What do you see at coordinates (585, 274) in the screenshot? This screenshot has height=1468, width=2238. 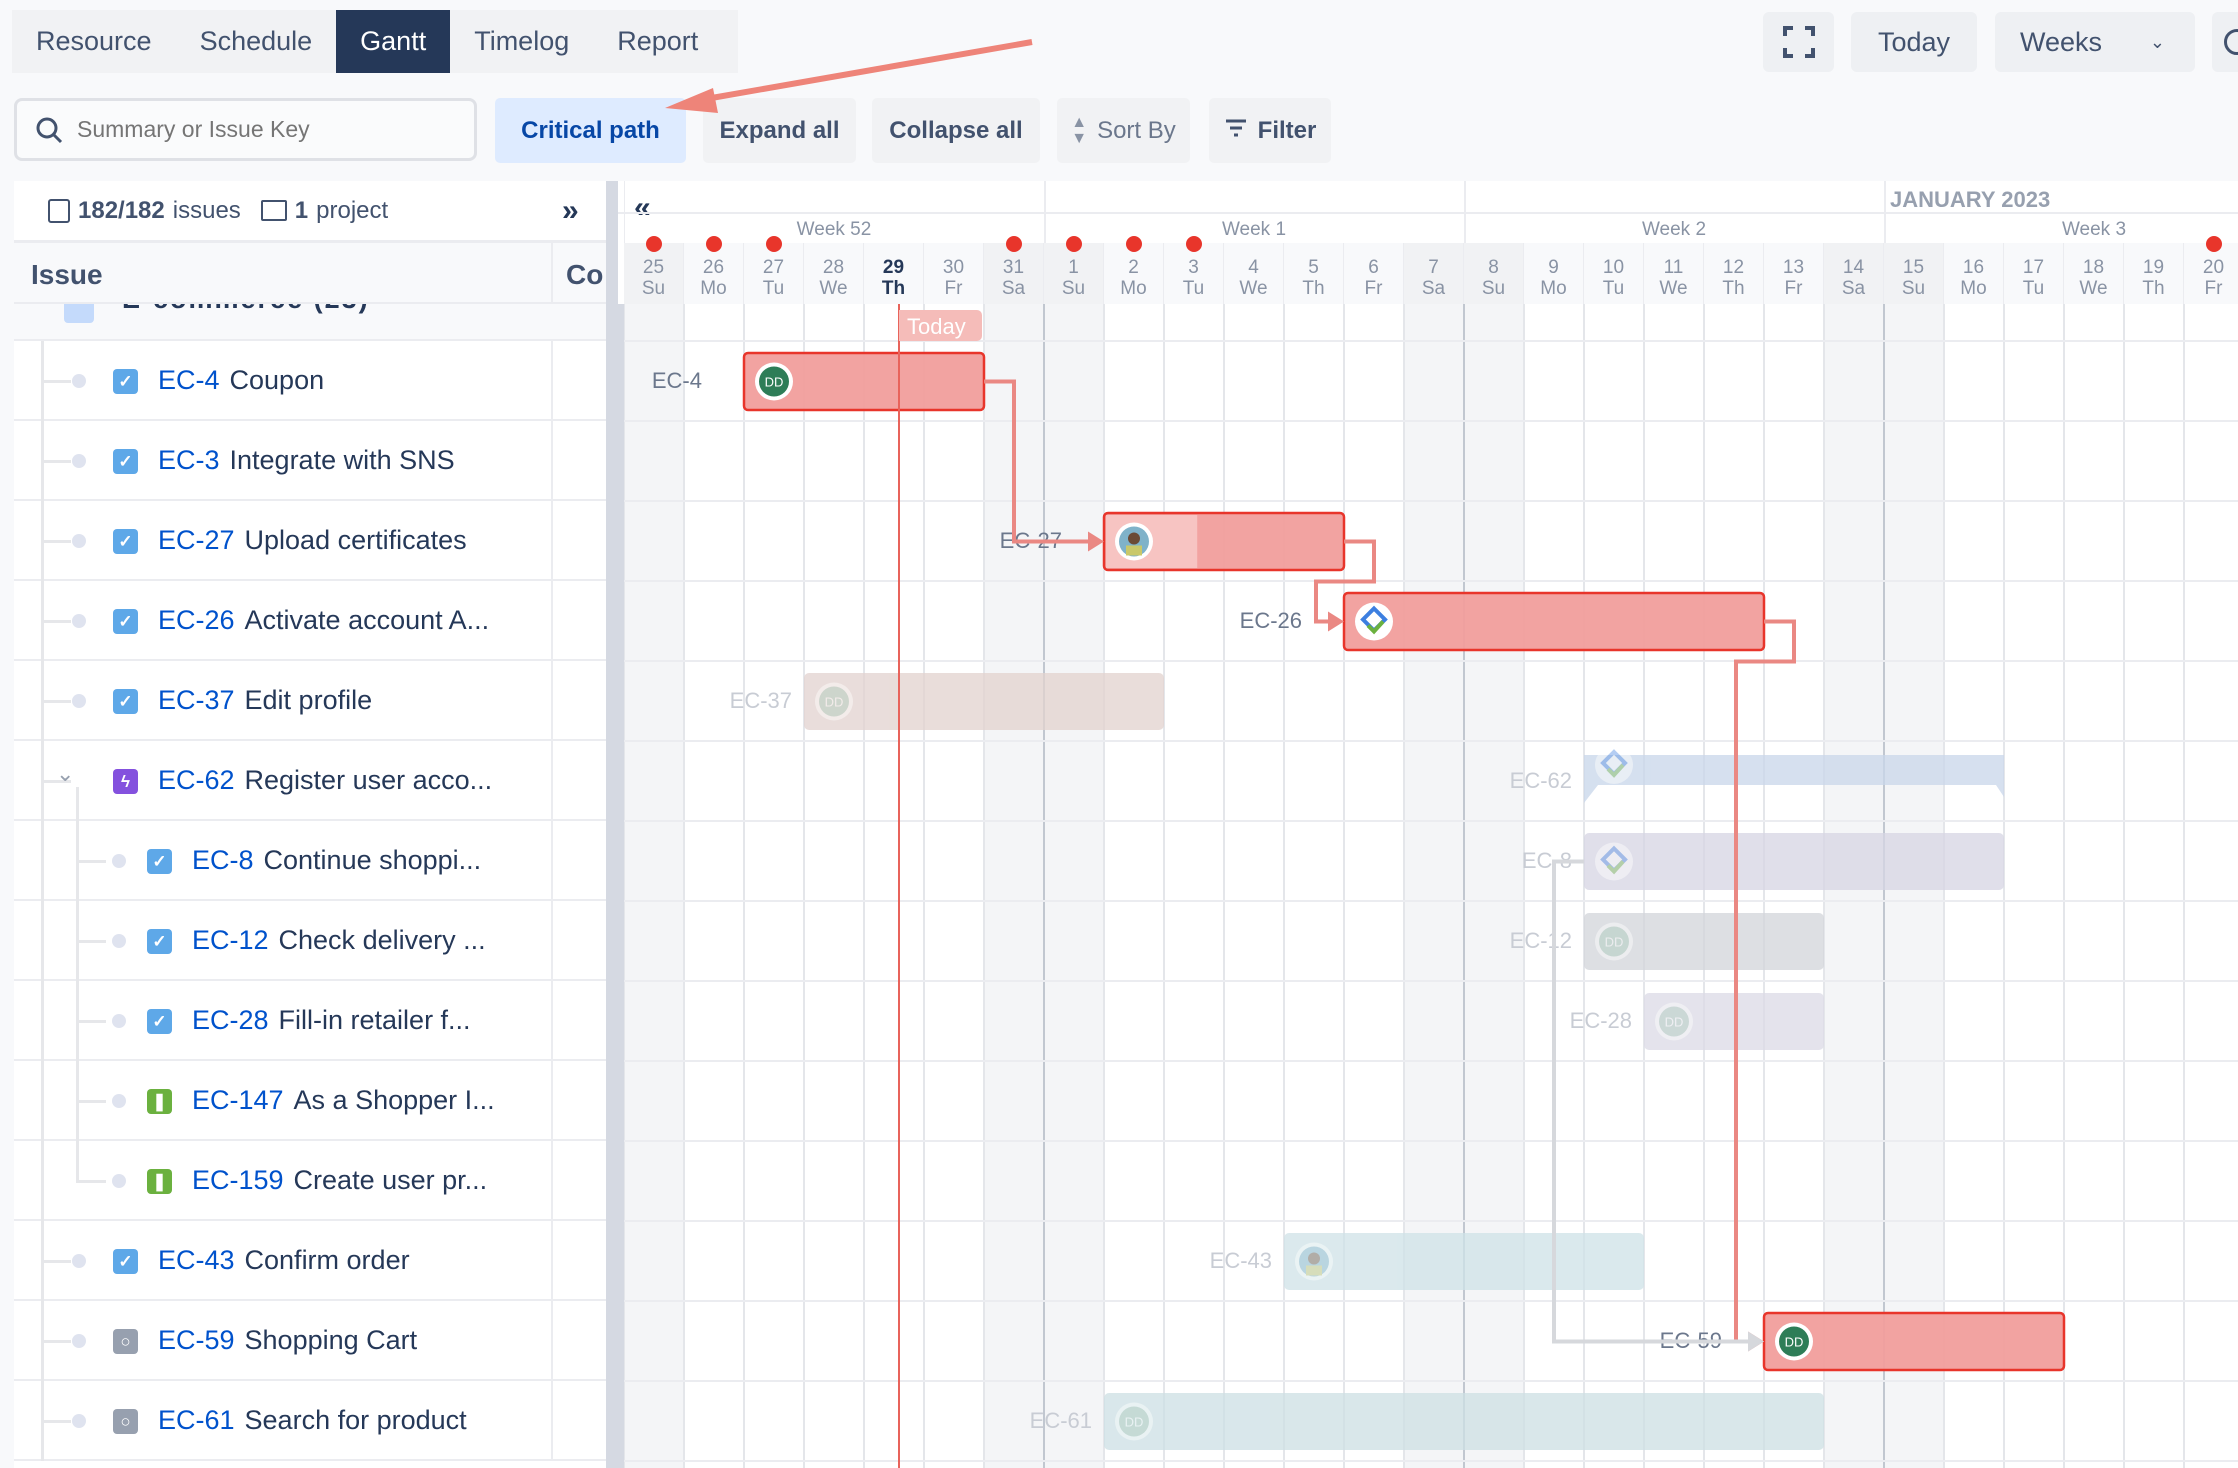 I see `second-column-header: Co` at bounding box center [585, 274].